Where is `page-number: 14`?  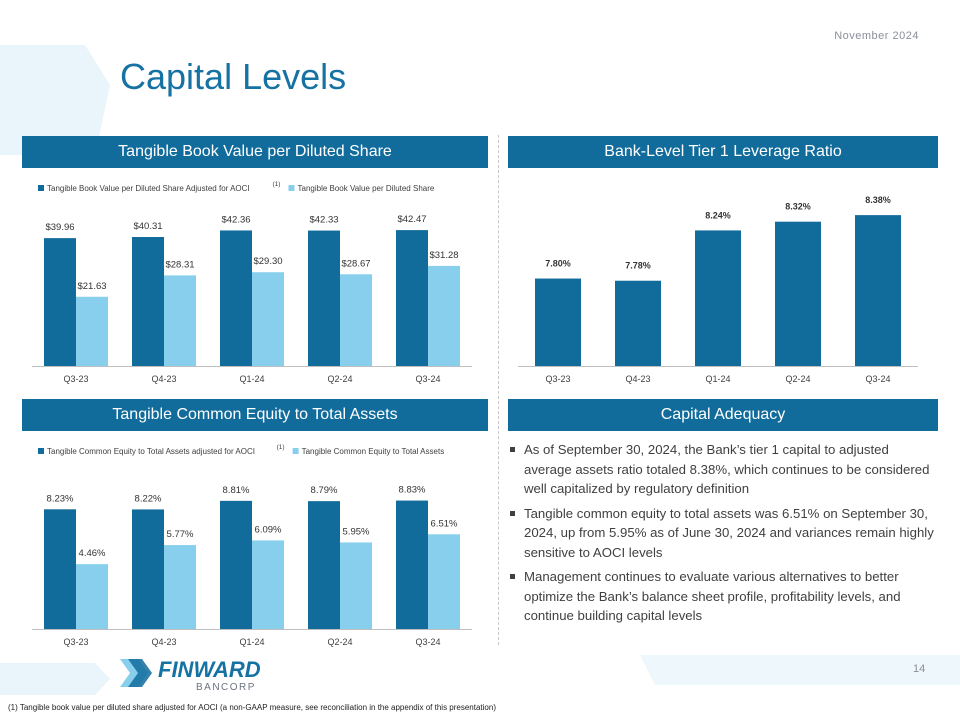
page-number: 14 is located at coordinates (919, 669).